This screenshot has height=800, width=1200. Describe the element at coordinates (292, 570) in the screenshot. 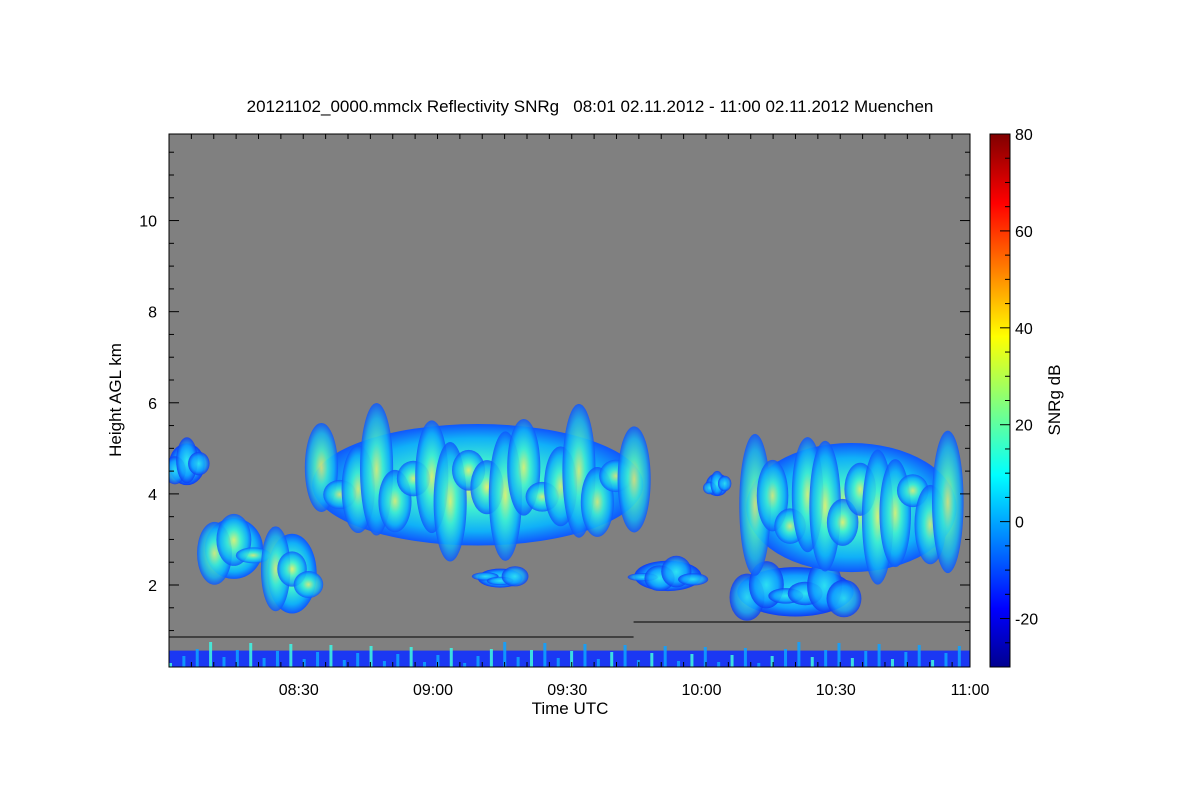

I see `cloud-0826-2km` at that location.